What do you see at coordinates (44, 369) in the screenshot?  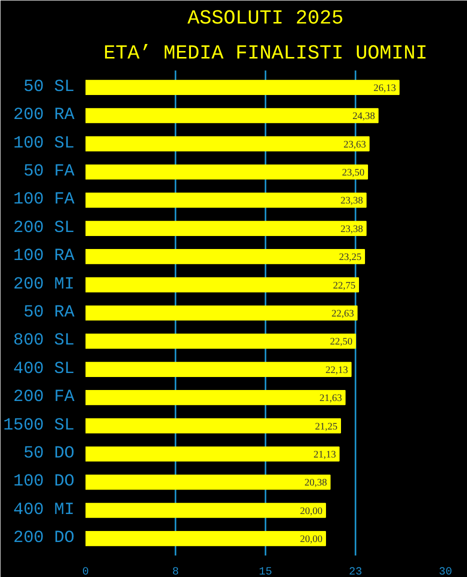 I see `y-tick-label: 400 SL` at bounding box center [44, 369].